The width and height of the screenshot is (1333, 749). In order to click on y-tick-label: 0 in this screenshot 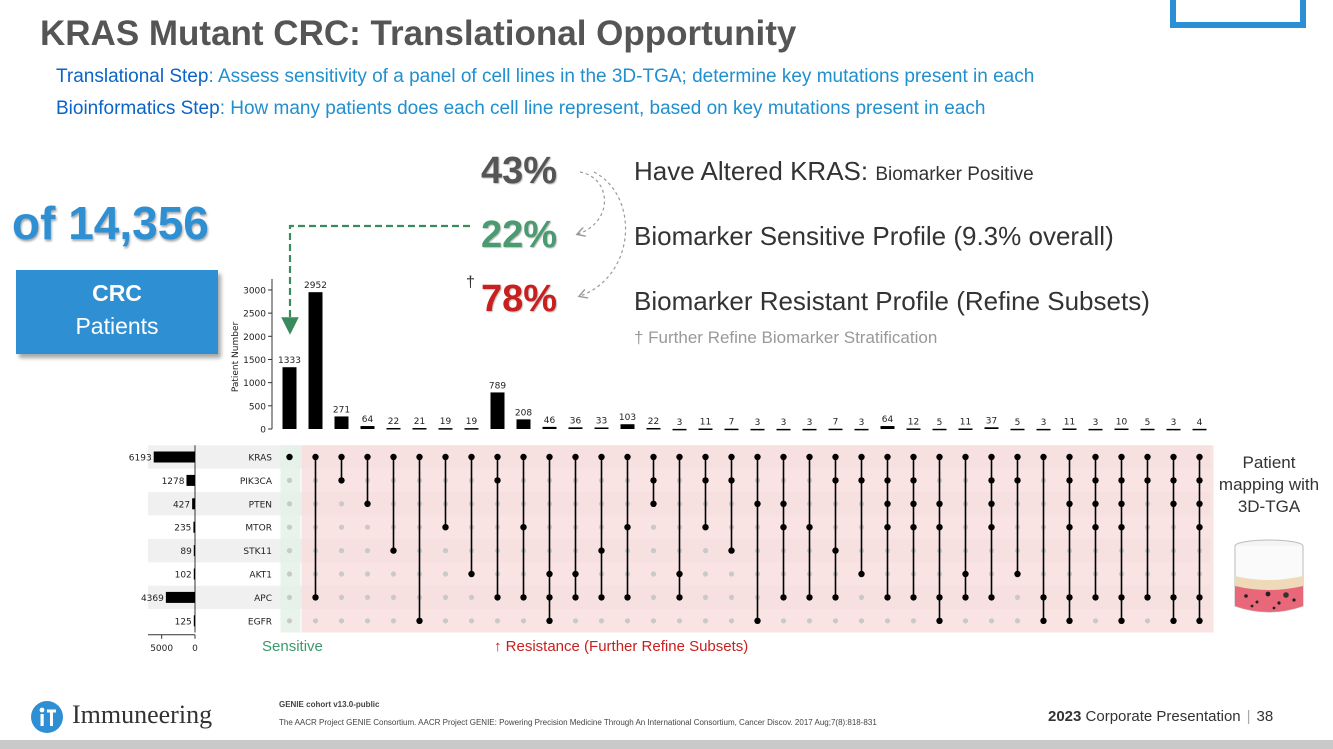, I will do `click(263, 431)`.